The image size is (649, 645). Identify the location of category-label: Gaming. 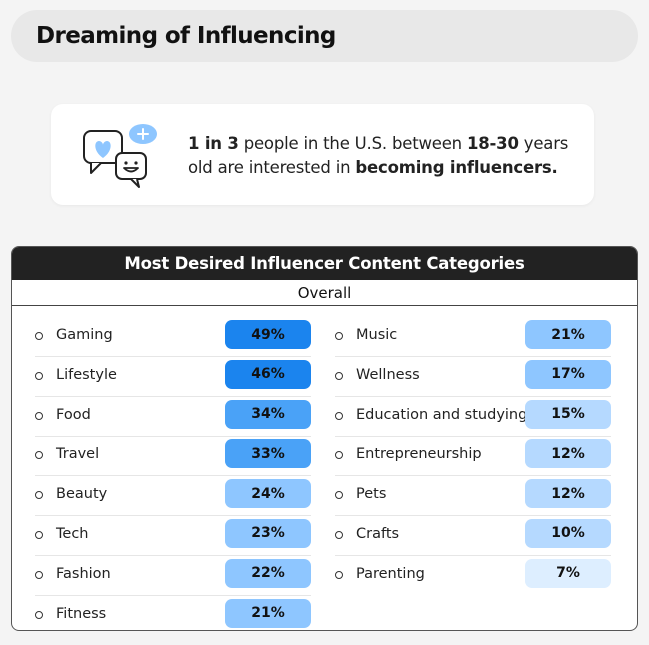
(84, 335).